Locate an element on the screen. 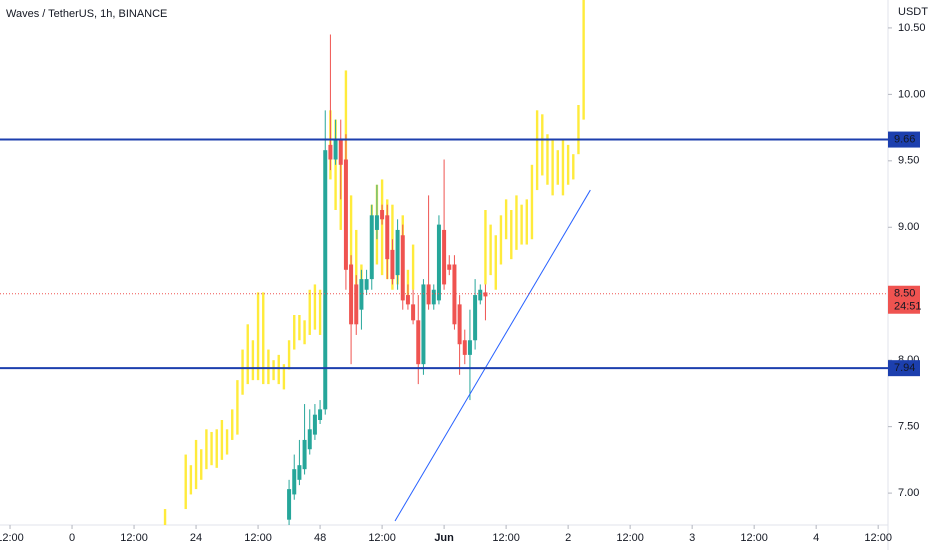 This screenshot has width=932, height=550. level-label: 9.66 is located at coordinates (904, 139).